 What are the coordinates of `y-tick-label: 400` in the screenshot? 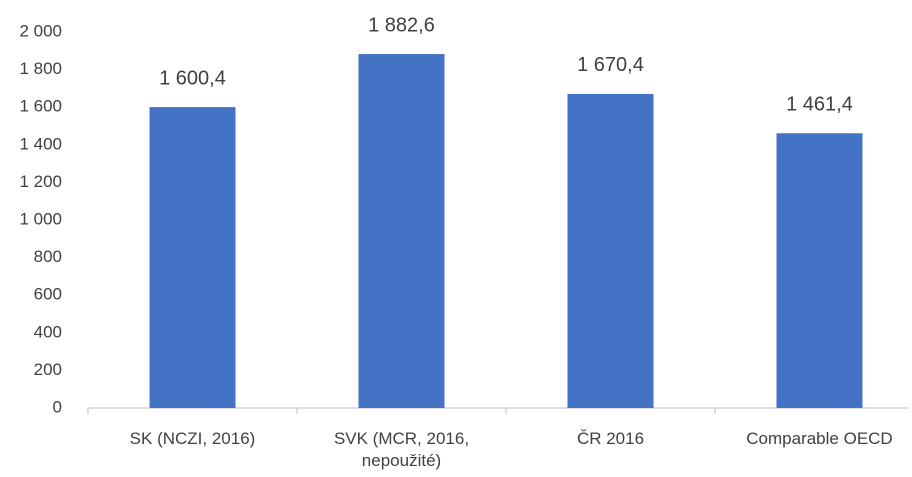 It's located at (48, 331).